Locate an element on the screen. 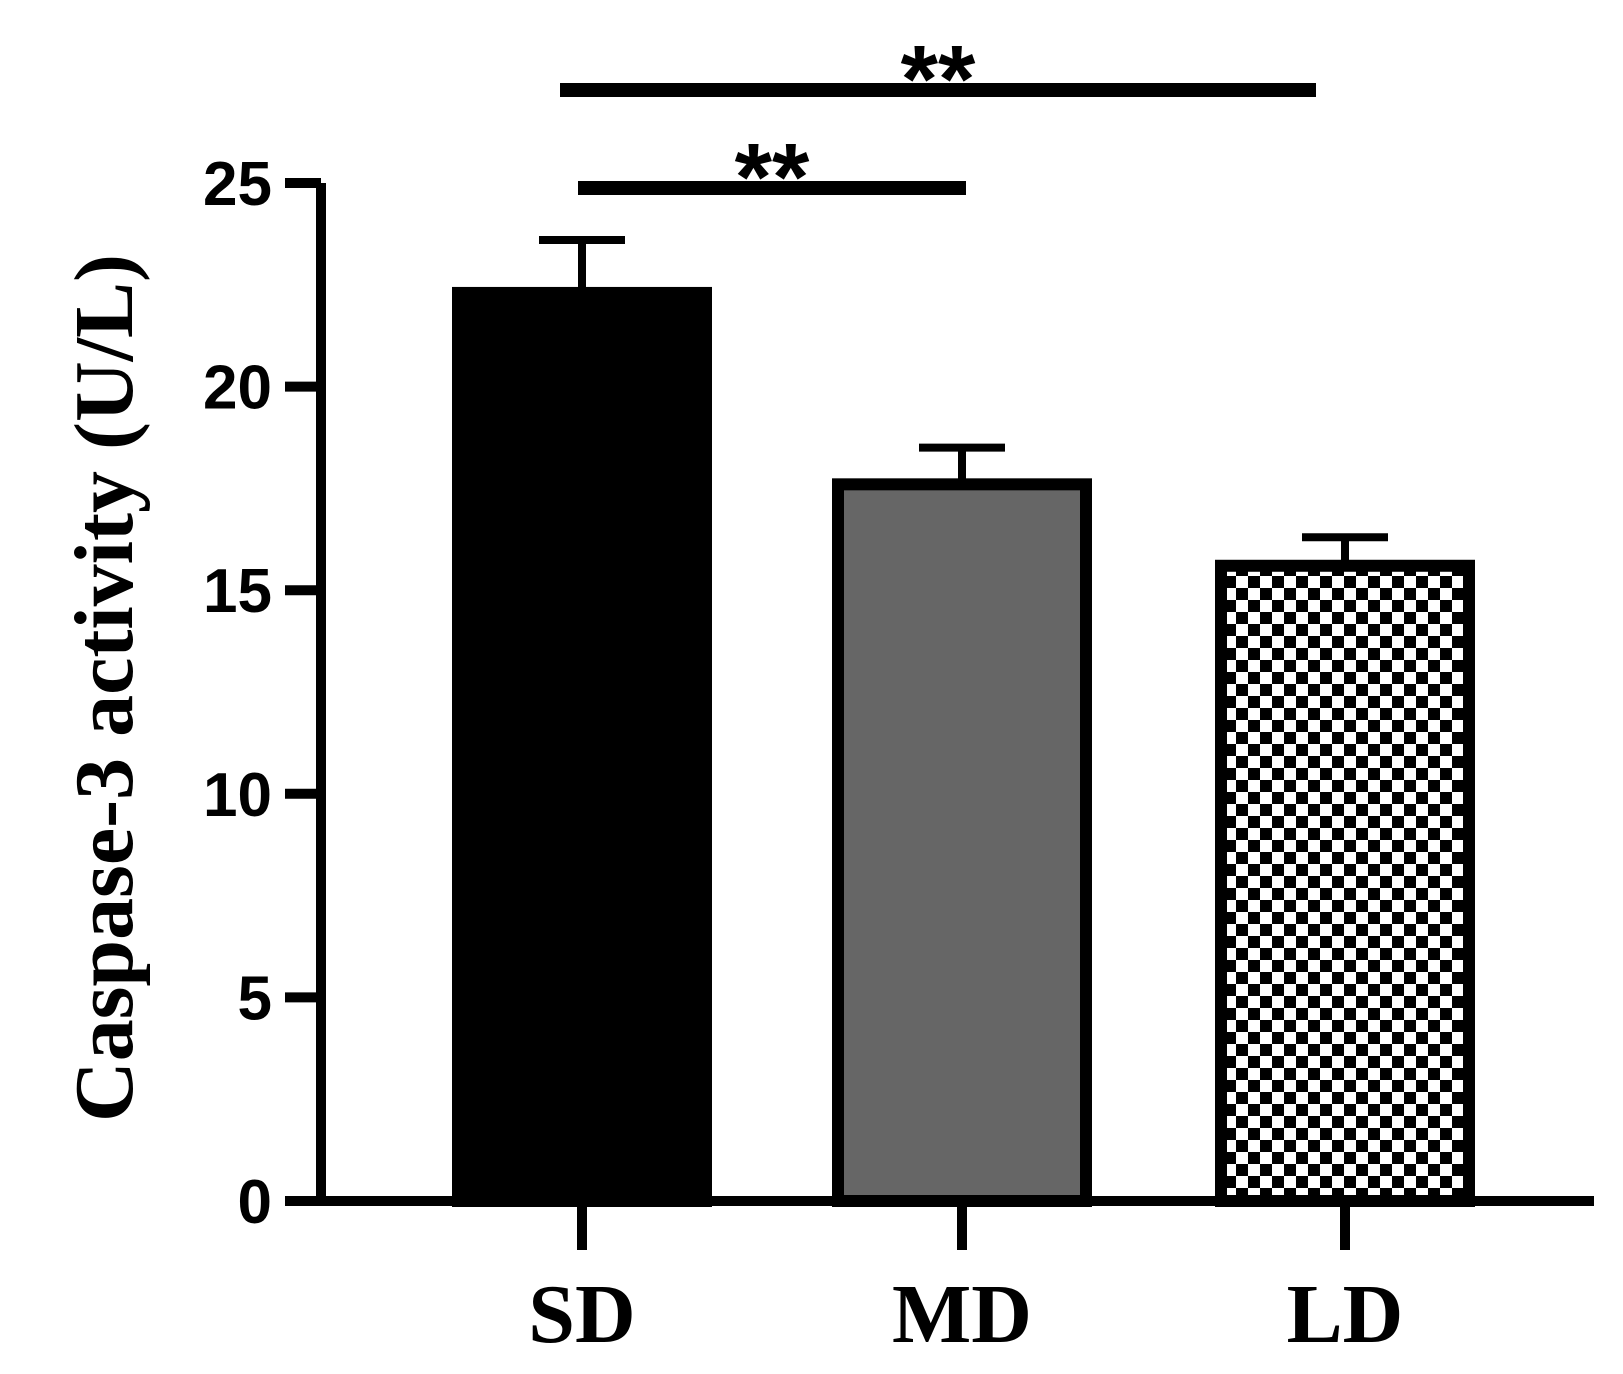 The height and width of the screenshot is (1374, 1623). error-bars-layer is located at coordinates (963, 401).